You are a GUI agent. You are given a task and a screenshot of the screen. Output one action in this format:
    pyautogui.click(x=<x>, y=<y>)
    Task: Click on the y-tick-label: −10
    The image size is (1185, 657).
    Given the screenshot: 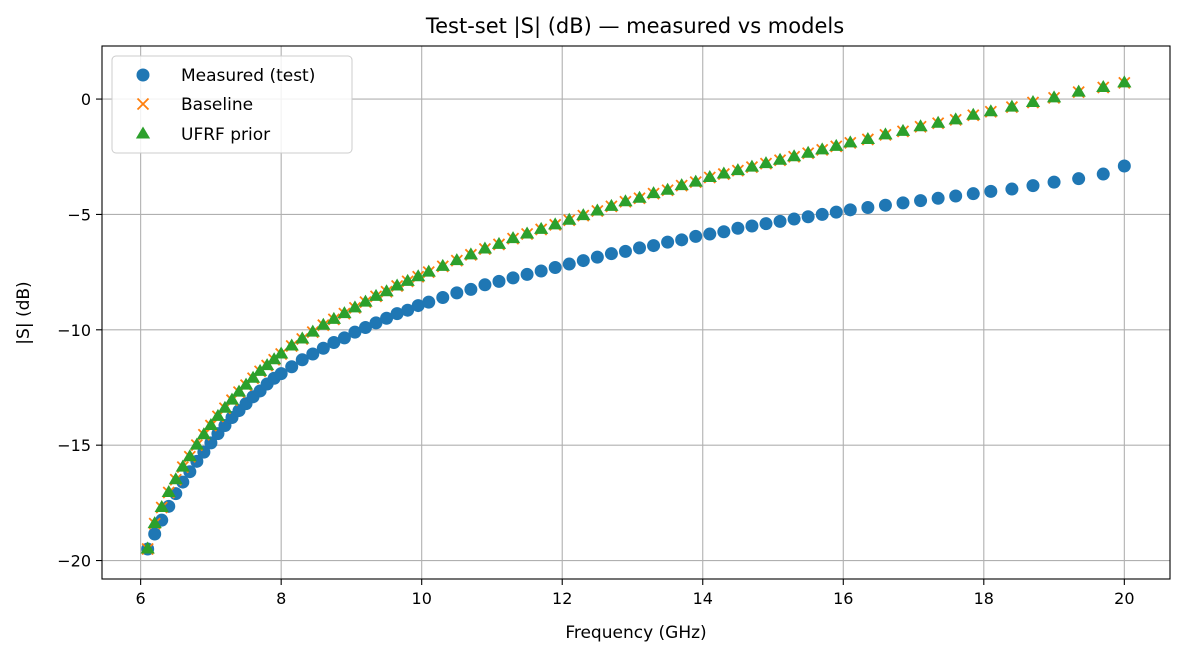 What is the action you would take?
    pyautogui.click(x=74, y=330)
    